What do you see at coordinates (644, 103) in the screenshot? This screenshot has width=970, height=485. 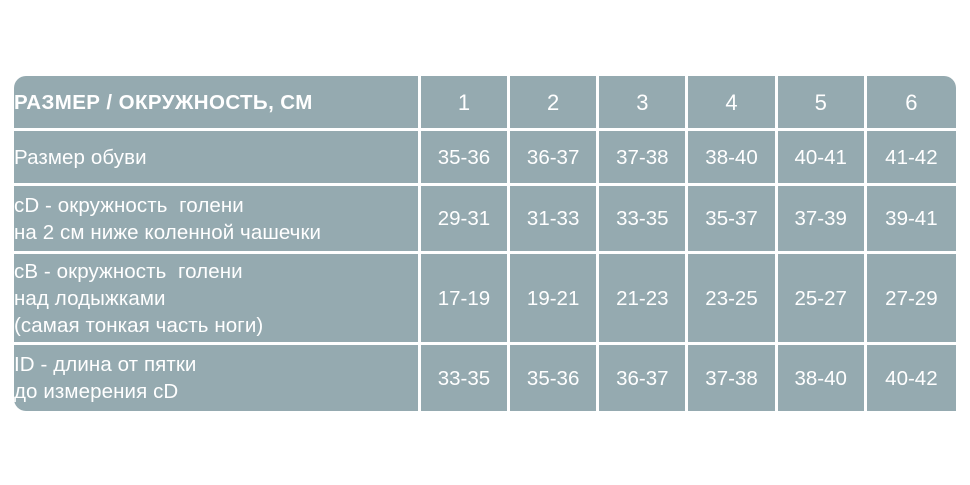 I see `column-header-3: 3` at bounding box center [644, 103].